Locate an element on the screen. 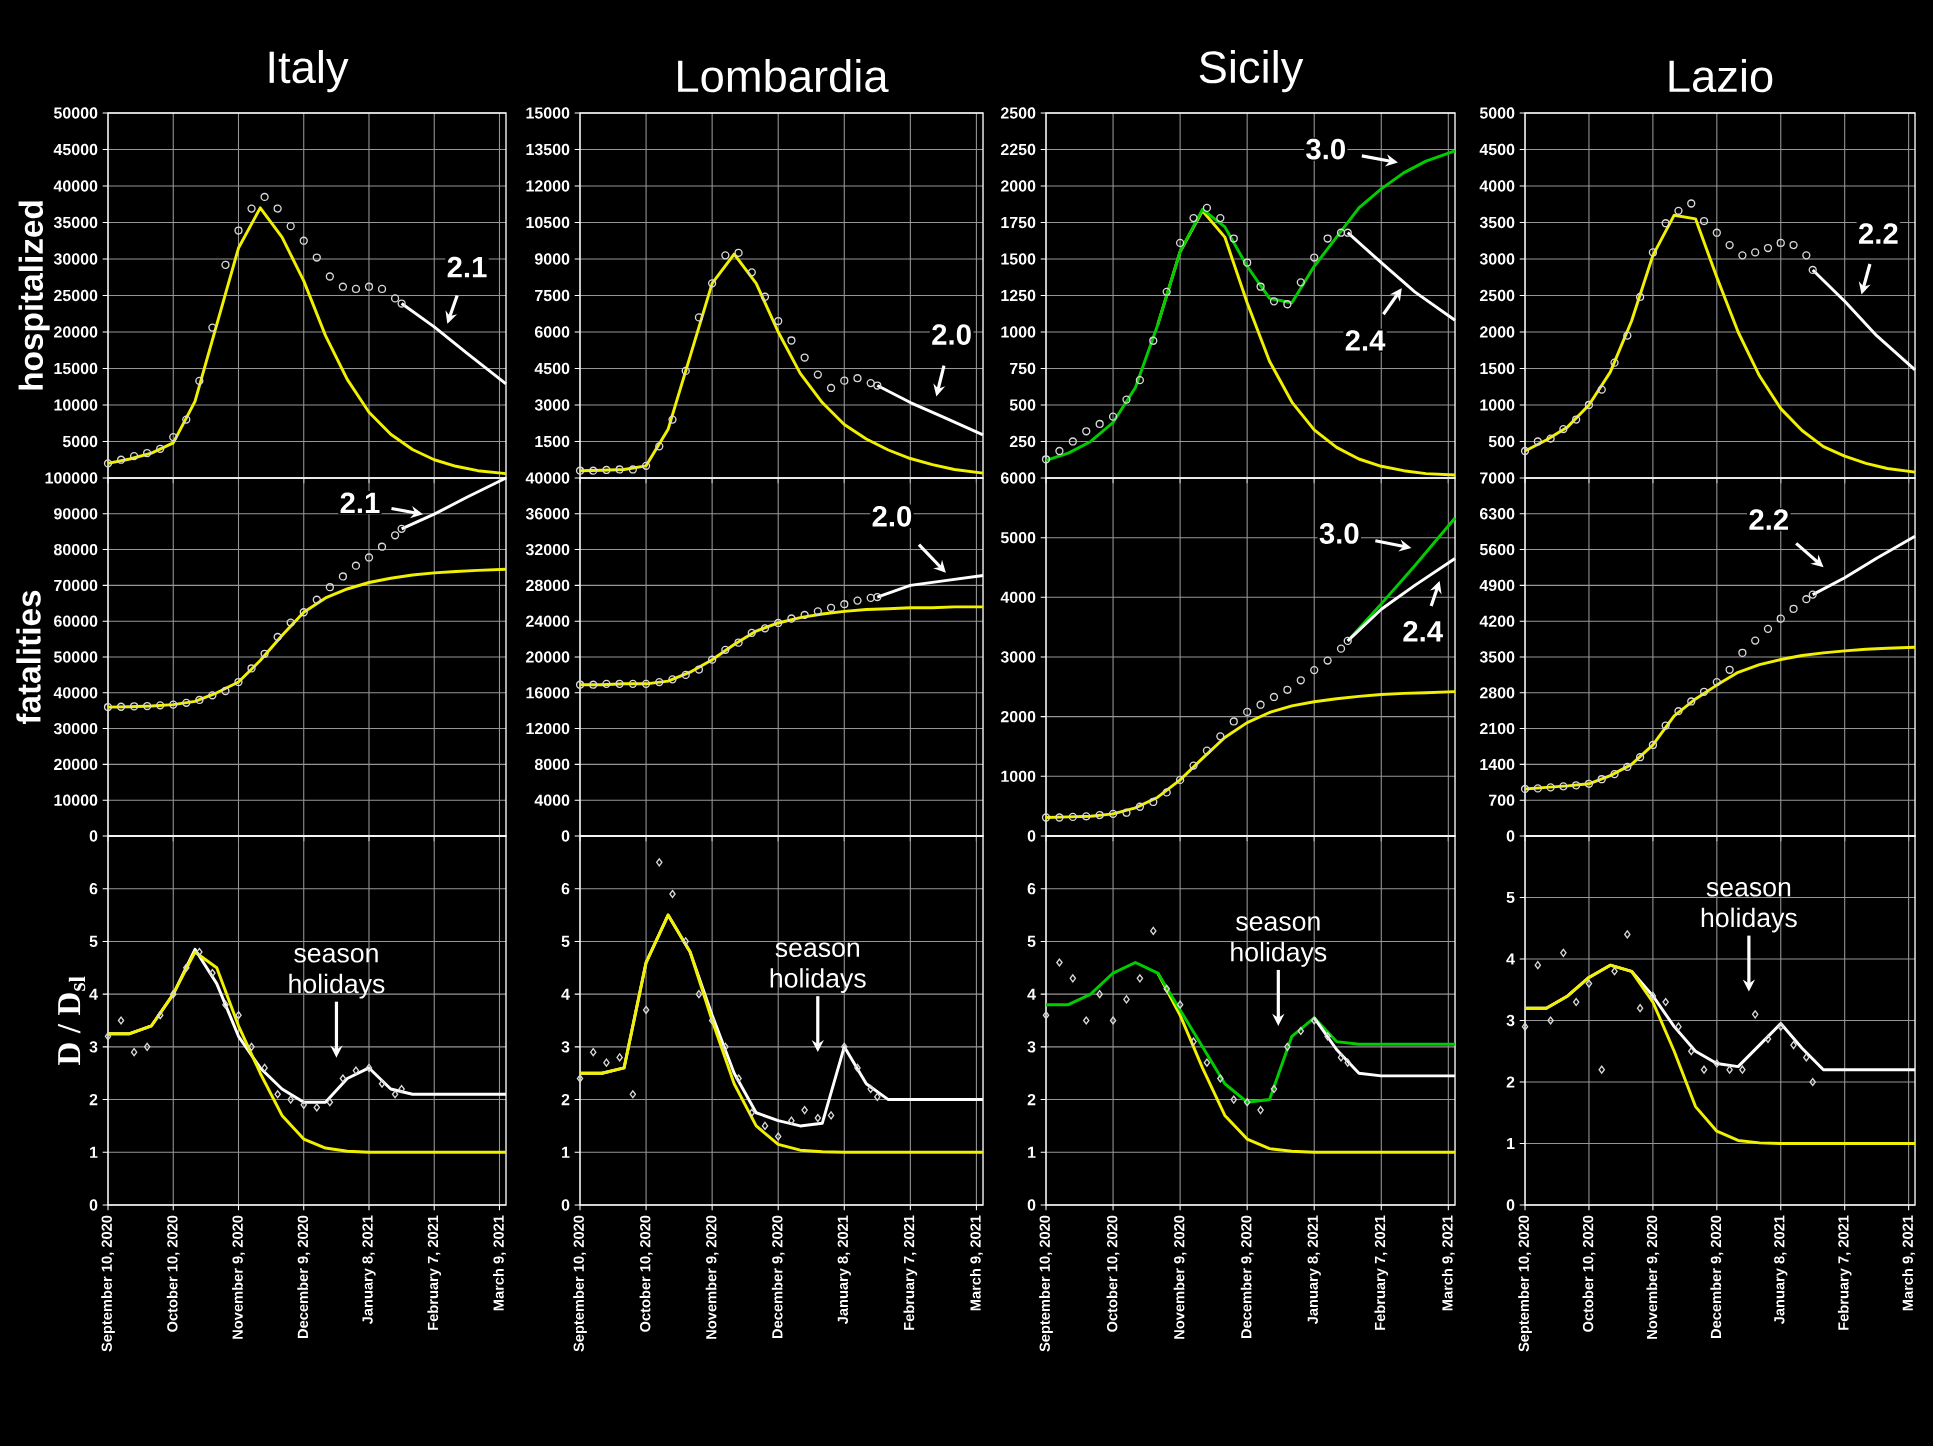 Image resolution: width=1933 pixels, height=1446 pixels. y-tick-label: 4500 is located at coordinates (1497, 149).